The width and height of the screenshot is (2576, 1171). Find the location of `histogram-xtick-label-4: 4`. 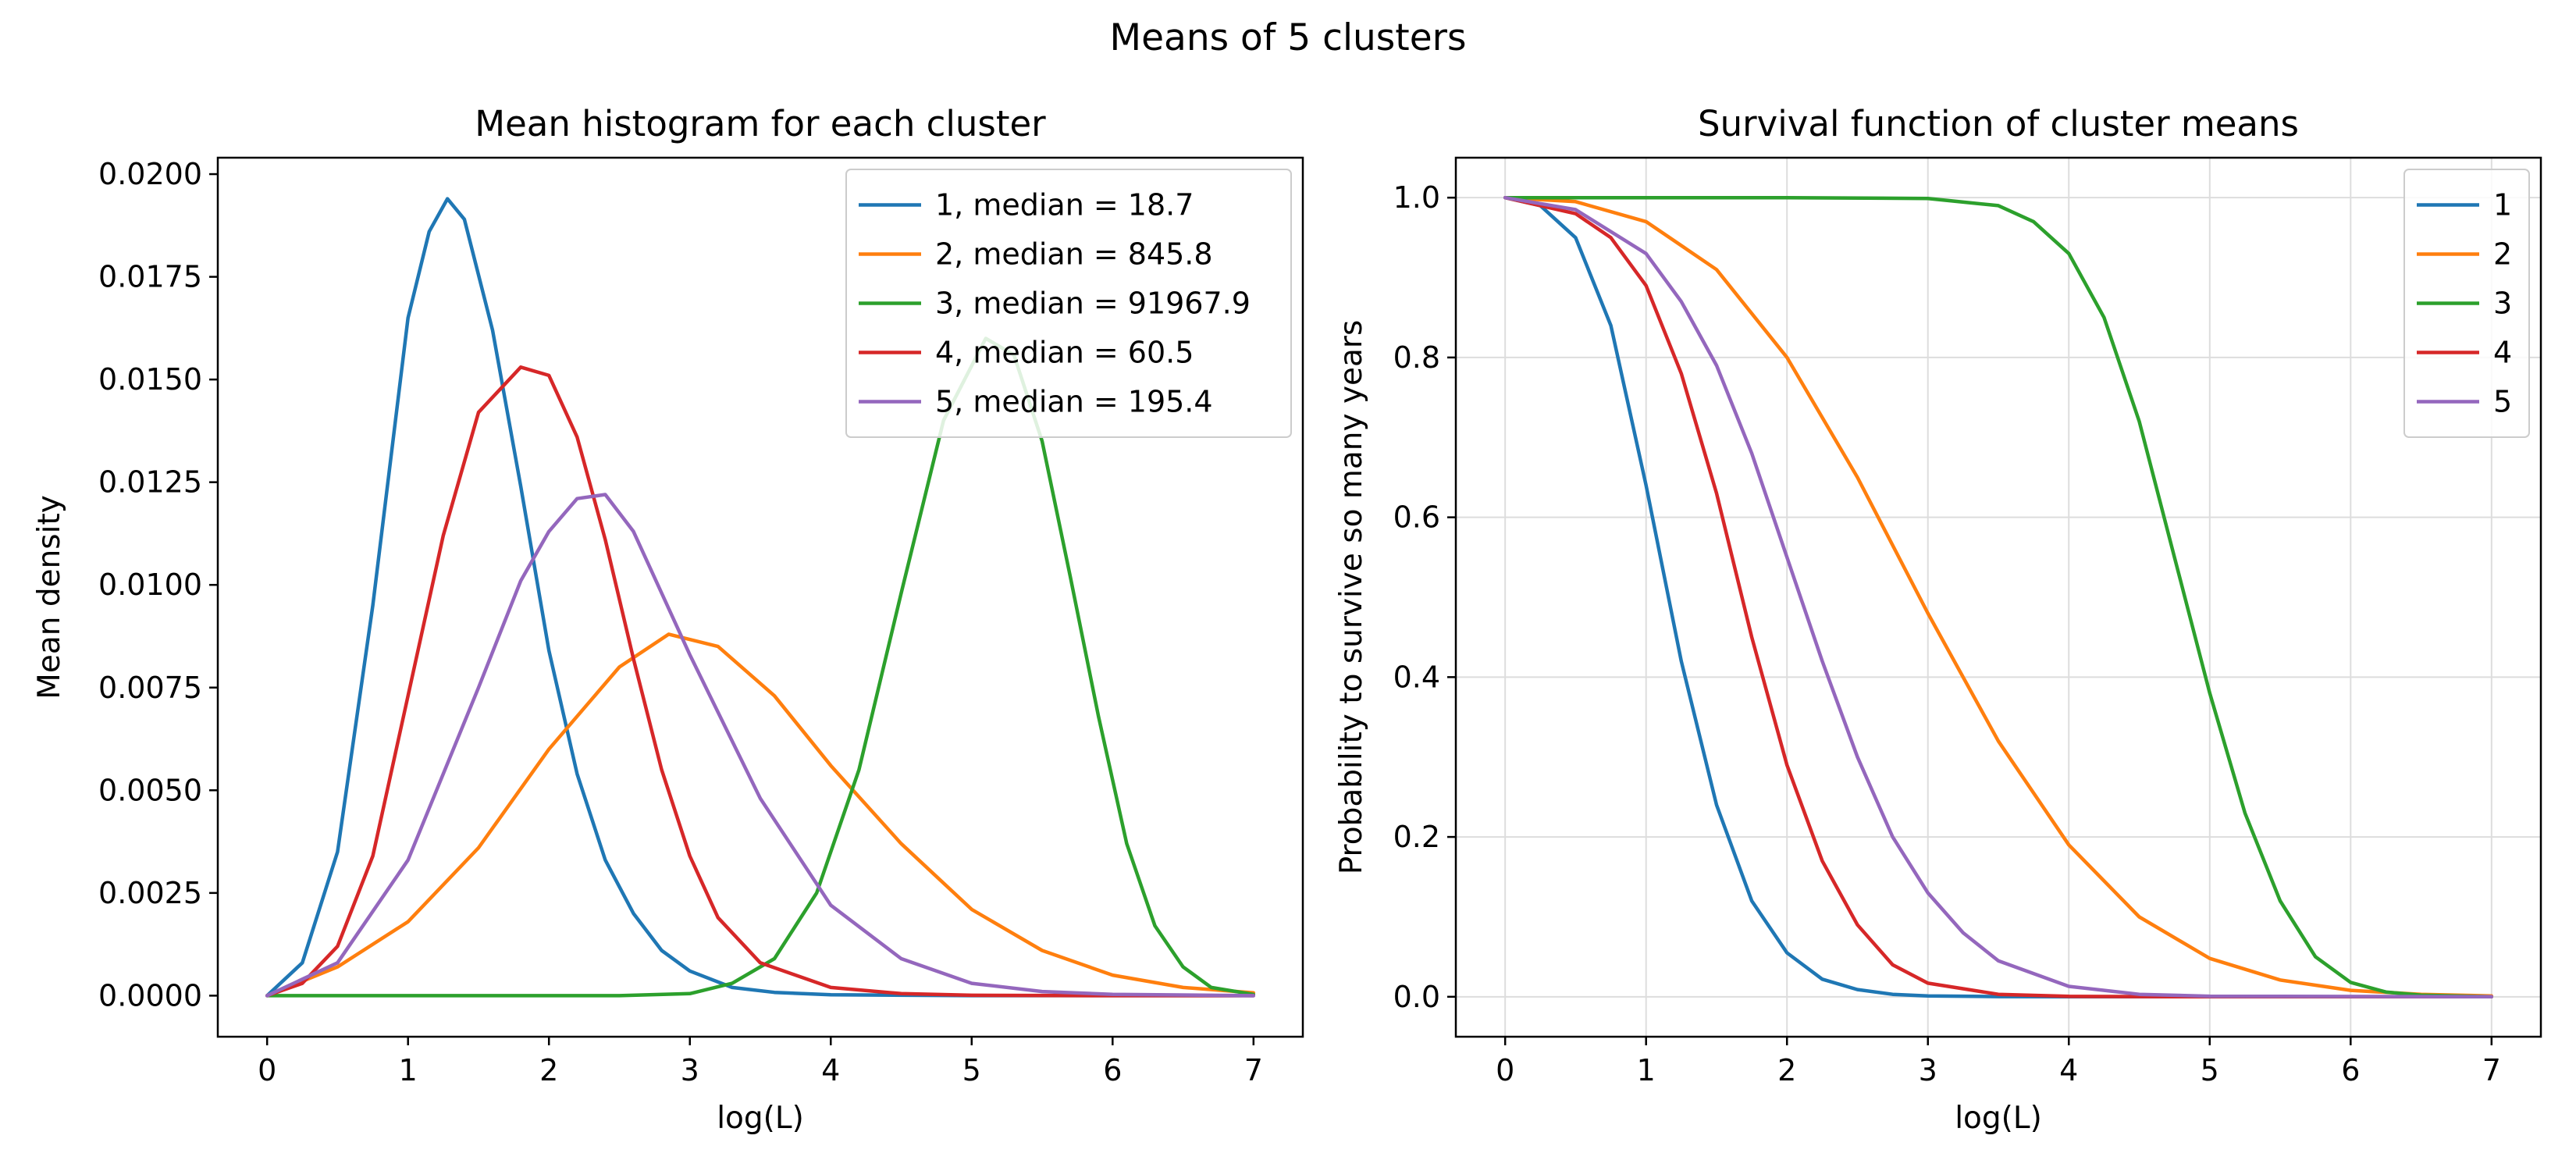

histogram-xtick-label-4: 4 is located at coordinates (830, 1070).